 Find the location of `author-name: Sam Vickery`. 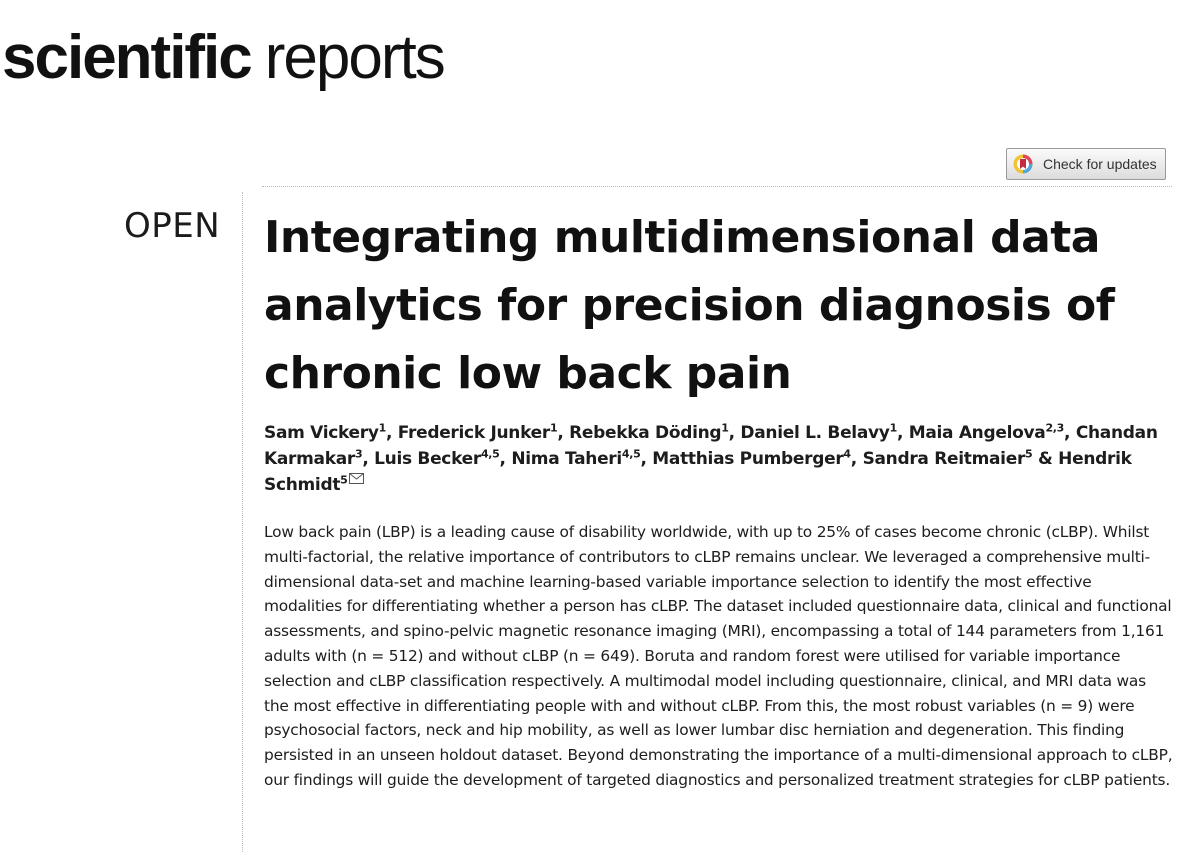

author-name: Sam Vickery is located at coordinates (321, 433).